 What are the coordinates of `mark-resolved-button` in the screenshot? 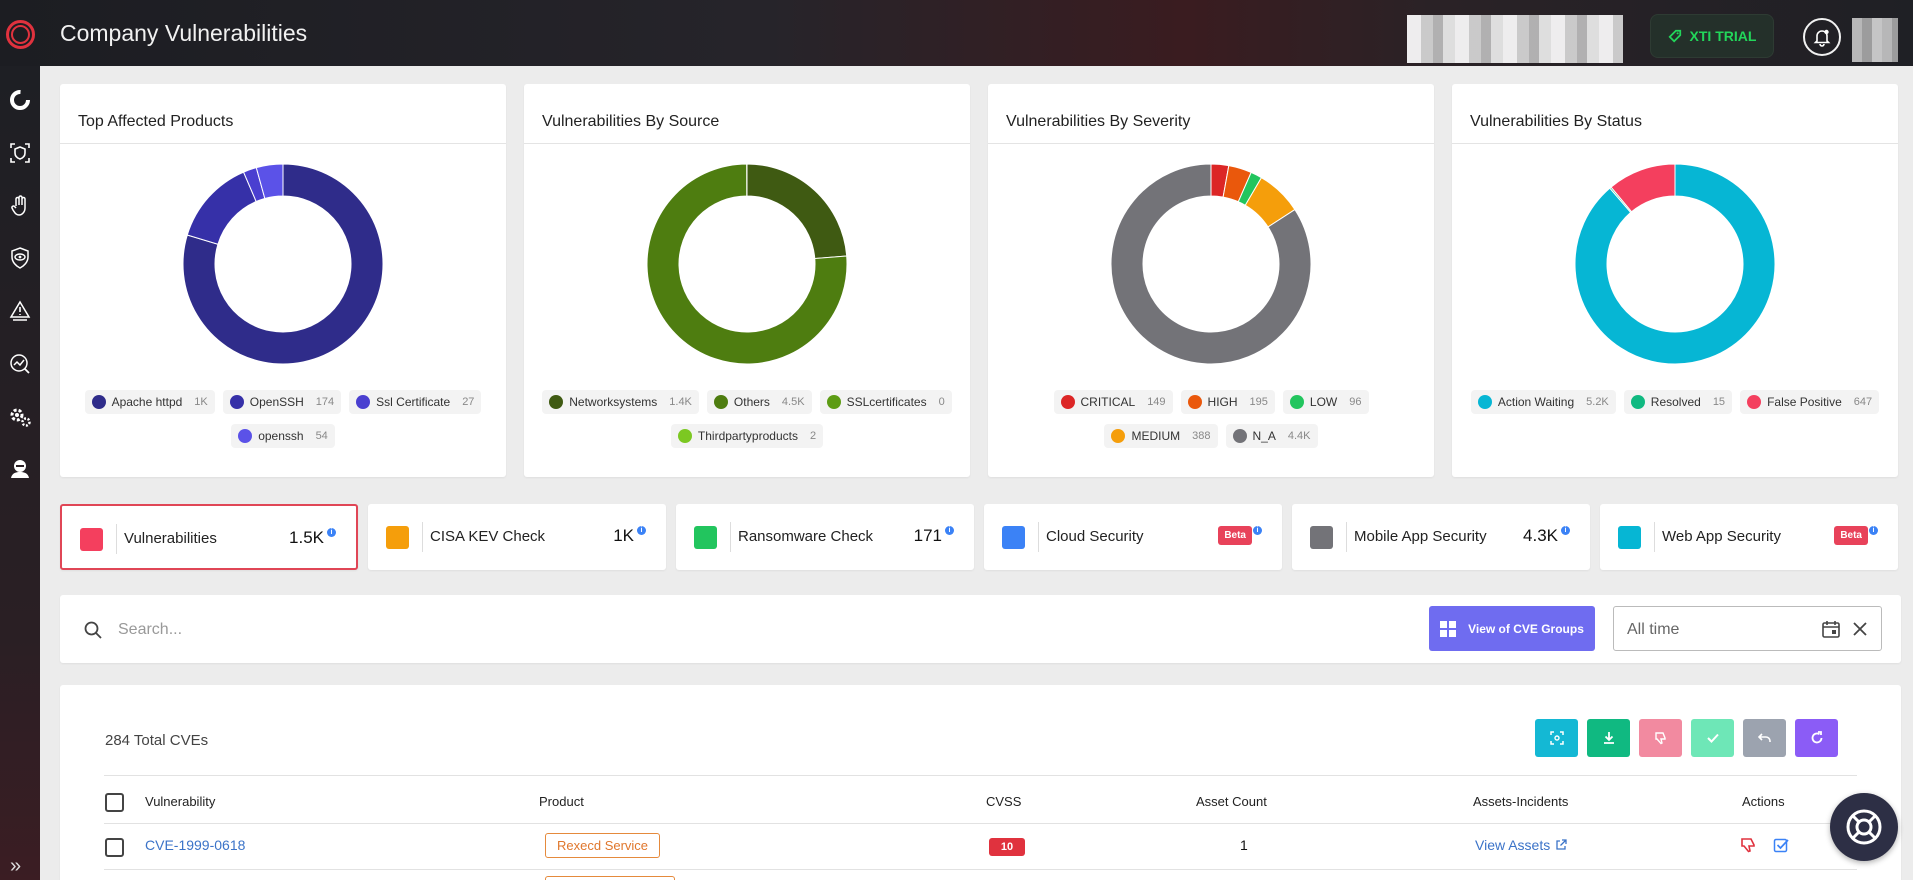 It's located at (1712, 738).